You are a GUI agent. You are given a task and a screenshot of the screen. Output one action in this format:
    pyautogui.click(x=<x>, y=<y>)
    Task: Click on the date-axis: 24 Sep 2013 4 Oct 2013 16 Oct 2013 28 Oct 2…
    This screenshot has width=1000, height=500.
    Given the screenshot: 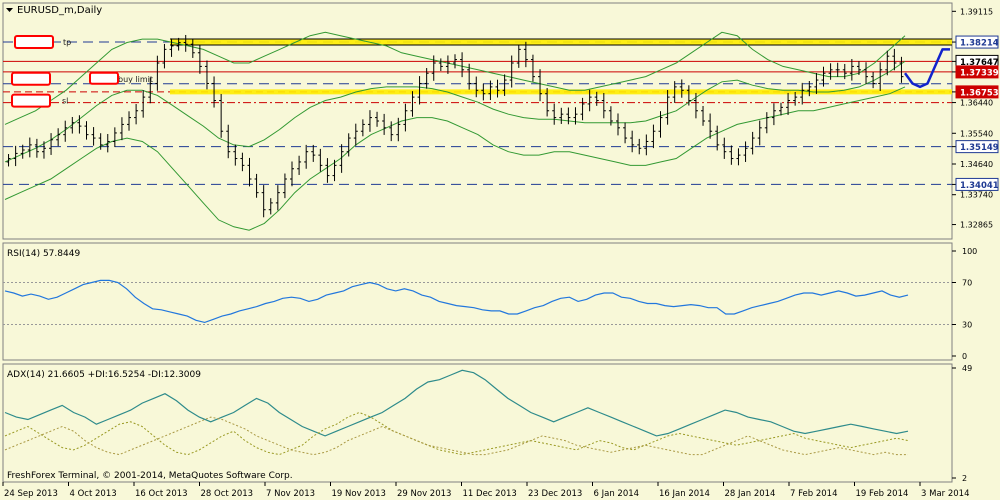 What is the action you would take?
    pyautogui.click(x=485, y=490)
    